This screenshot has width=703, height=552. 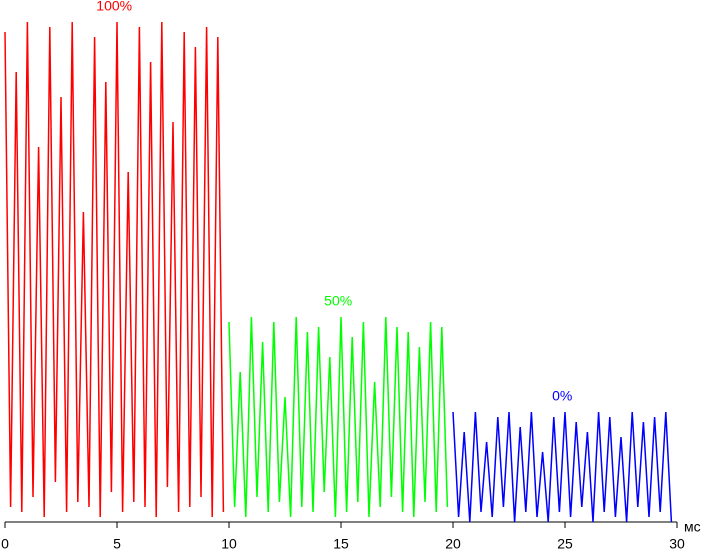 What do you see at coordinates (692, 527) in the screenshot?
I see `x-axis-label: мс` at bounding box center [692, 527].